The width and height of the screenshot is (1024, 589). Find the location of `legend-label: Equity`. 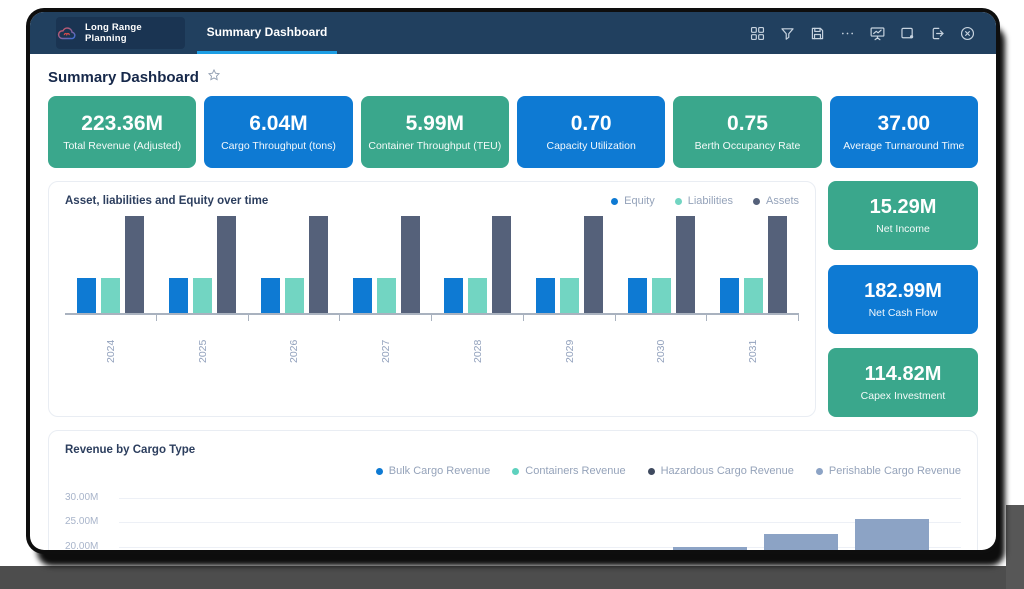

legend-label: Equity is located at coordinates (639, 201).